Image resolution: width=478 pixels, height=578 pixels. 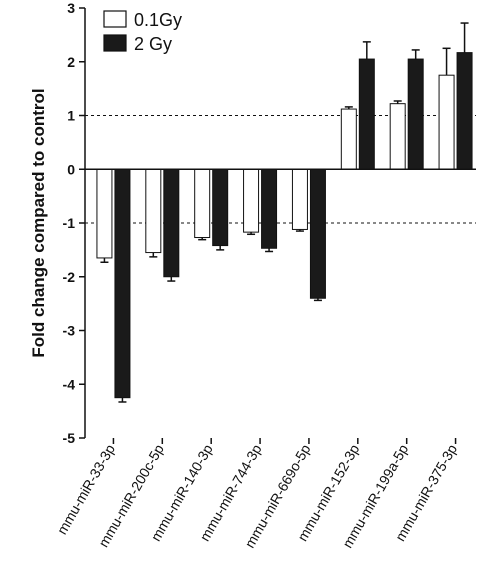 I want to click on y-axis-title: Fold change compared to control, so click(x=38, y=222).